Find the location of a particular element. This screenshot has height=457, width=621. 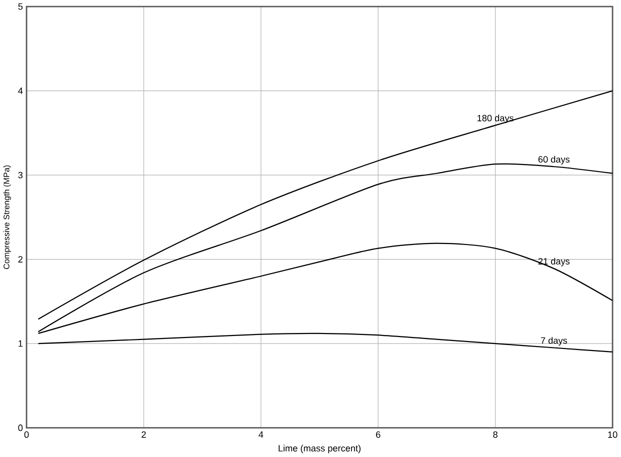

x-tick-label: 10 is located at coordinates (613, 435).